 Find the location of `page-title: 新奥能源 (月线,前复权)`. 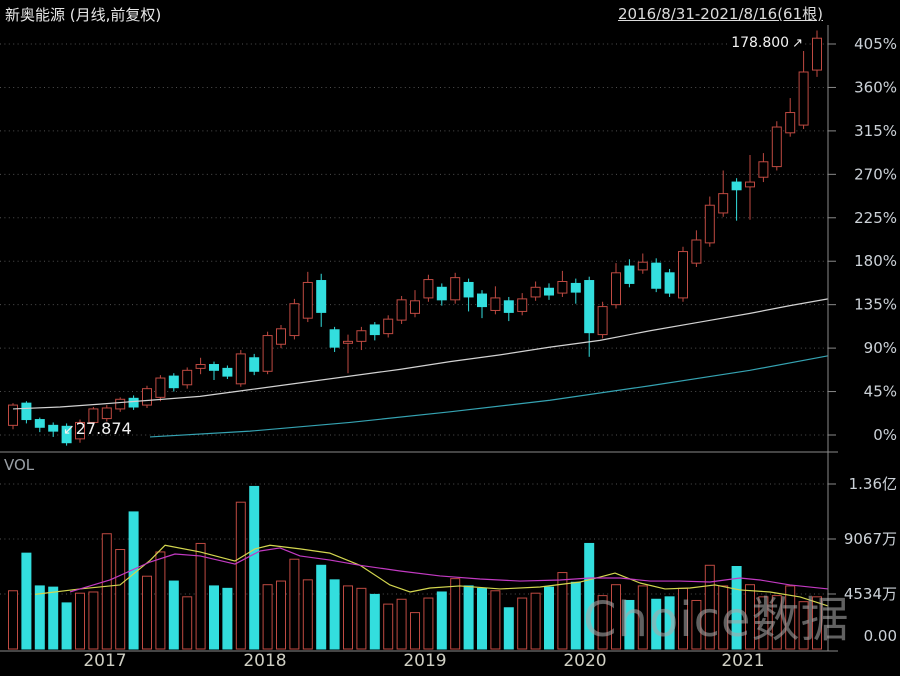

page-title: 新奥能源 (月线,前复权) is located at coordinates (83, 15).